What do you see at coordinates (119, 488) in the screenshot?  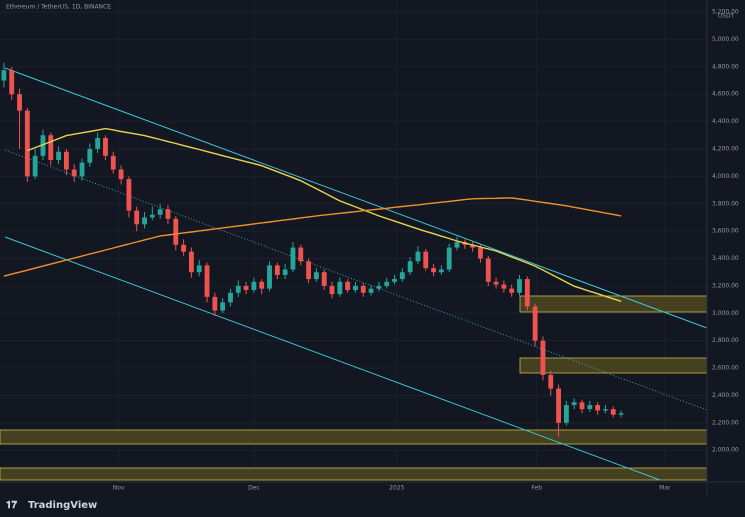 I see `x-tick-label: Nov` at bounding box center [119, 488].